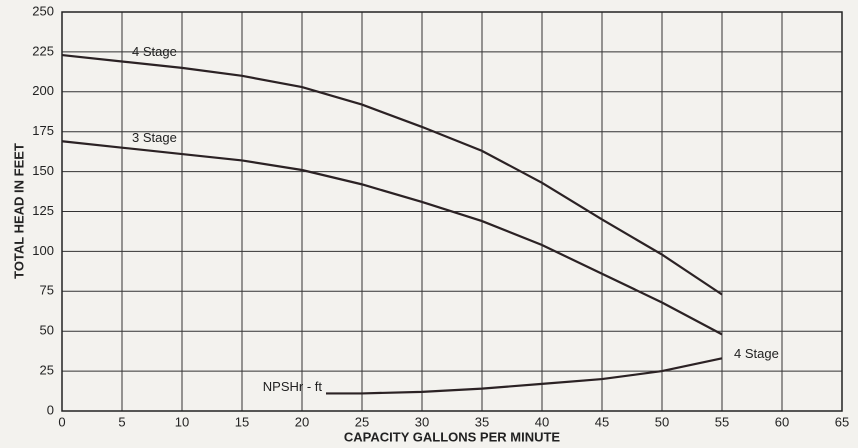  What do you see at coordinates (722, 421) in the screenshot?
I see `x-tick-label: 55` at bounding box center [722, 421].